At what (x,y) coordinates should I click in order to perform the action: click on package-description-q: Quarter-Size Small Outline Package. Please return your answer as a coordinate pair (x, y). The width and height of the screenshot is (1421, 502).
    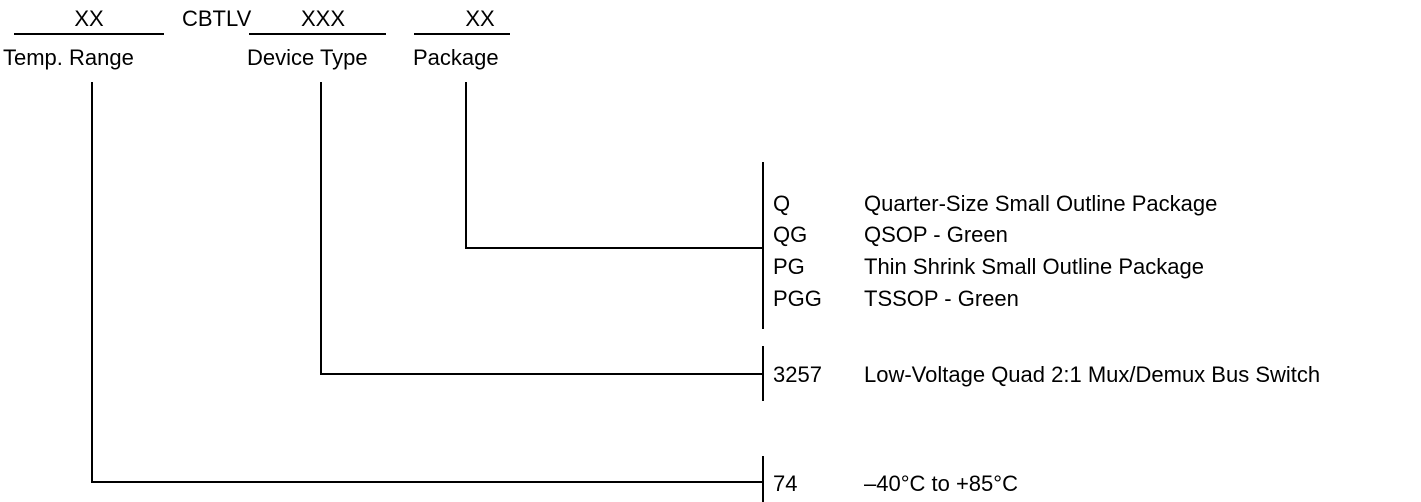
    Looking at the image, I should click on (1041, 203).